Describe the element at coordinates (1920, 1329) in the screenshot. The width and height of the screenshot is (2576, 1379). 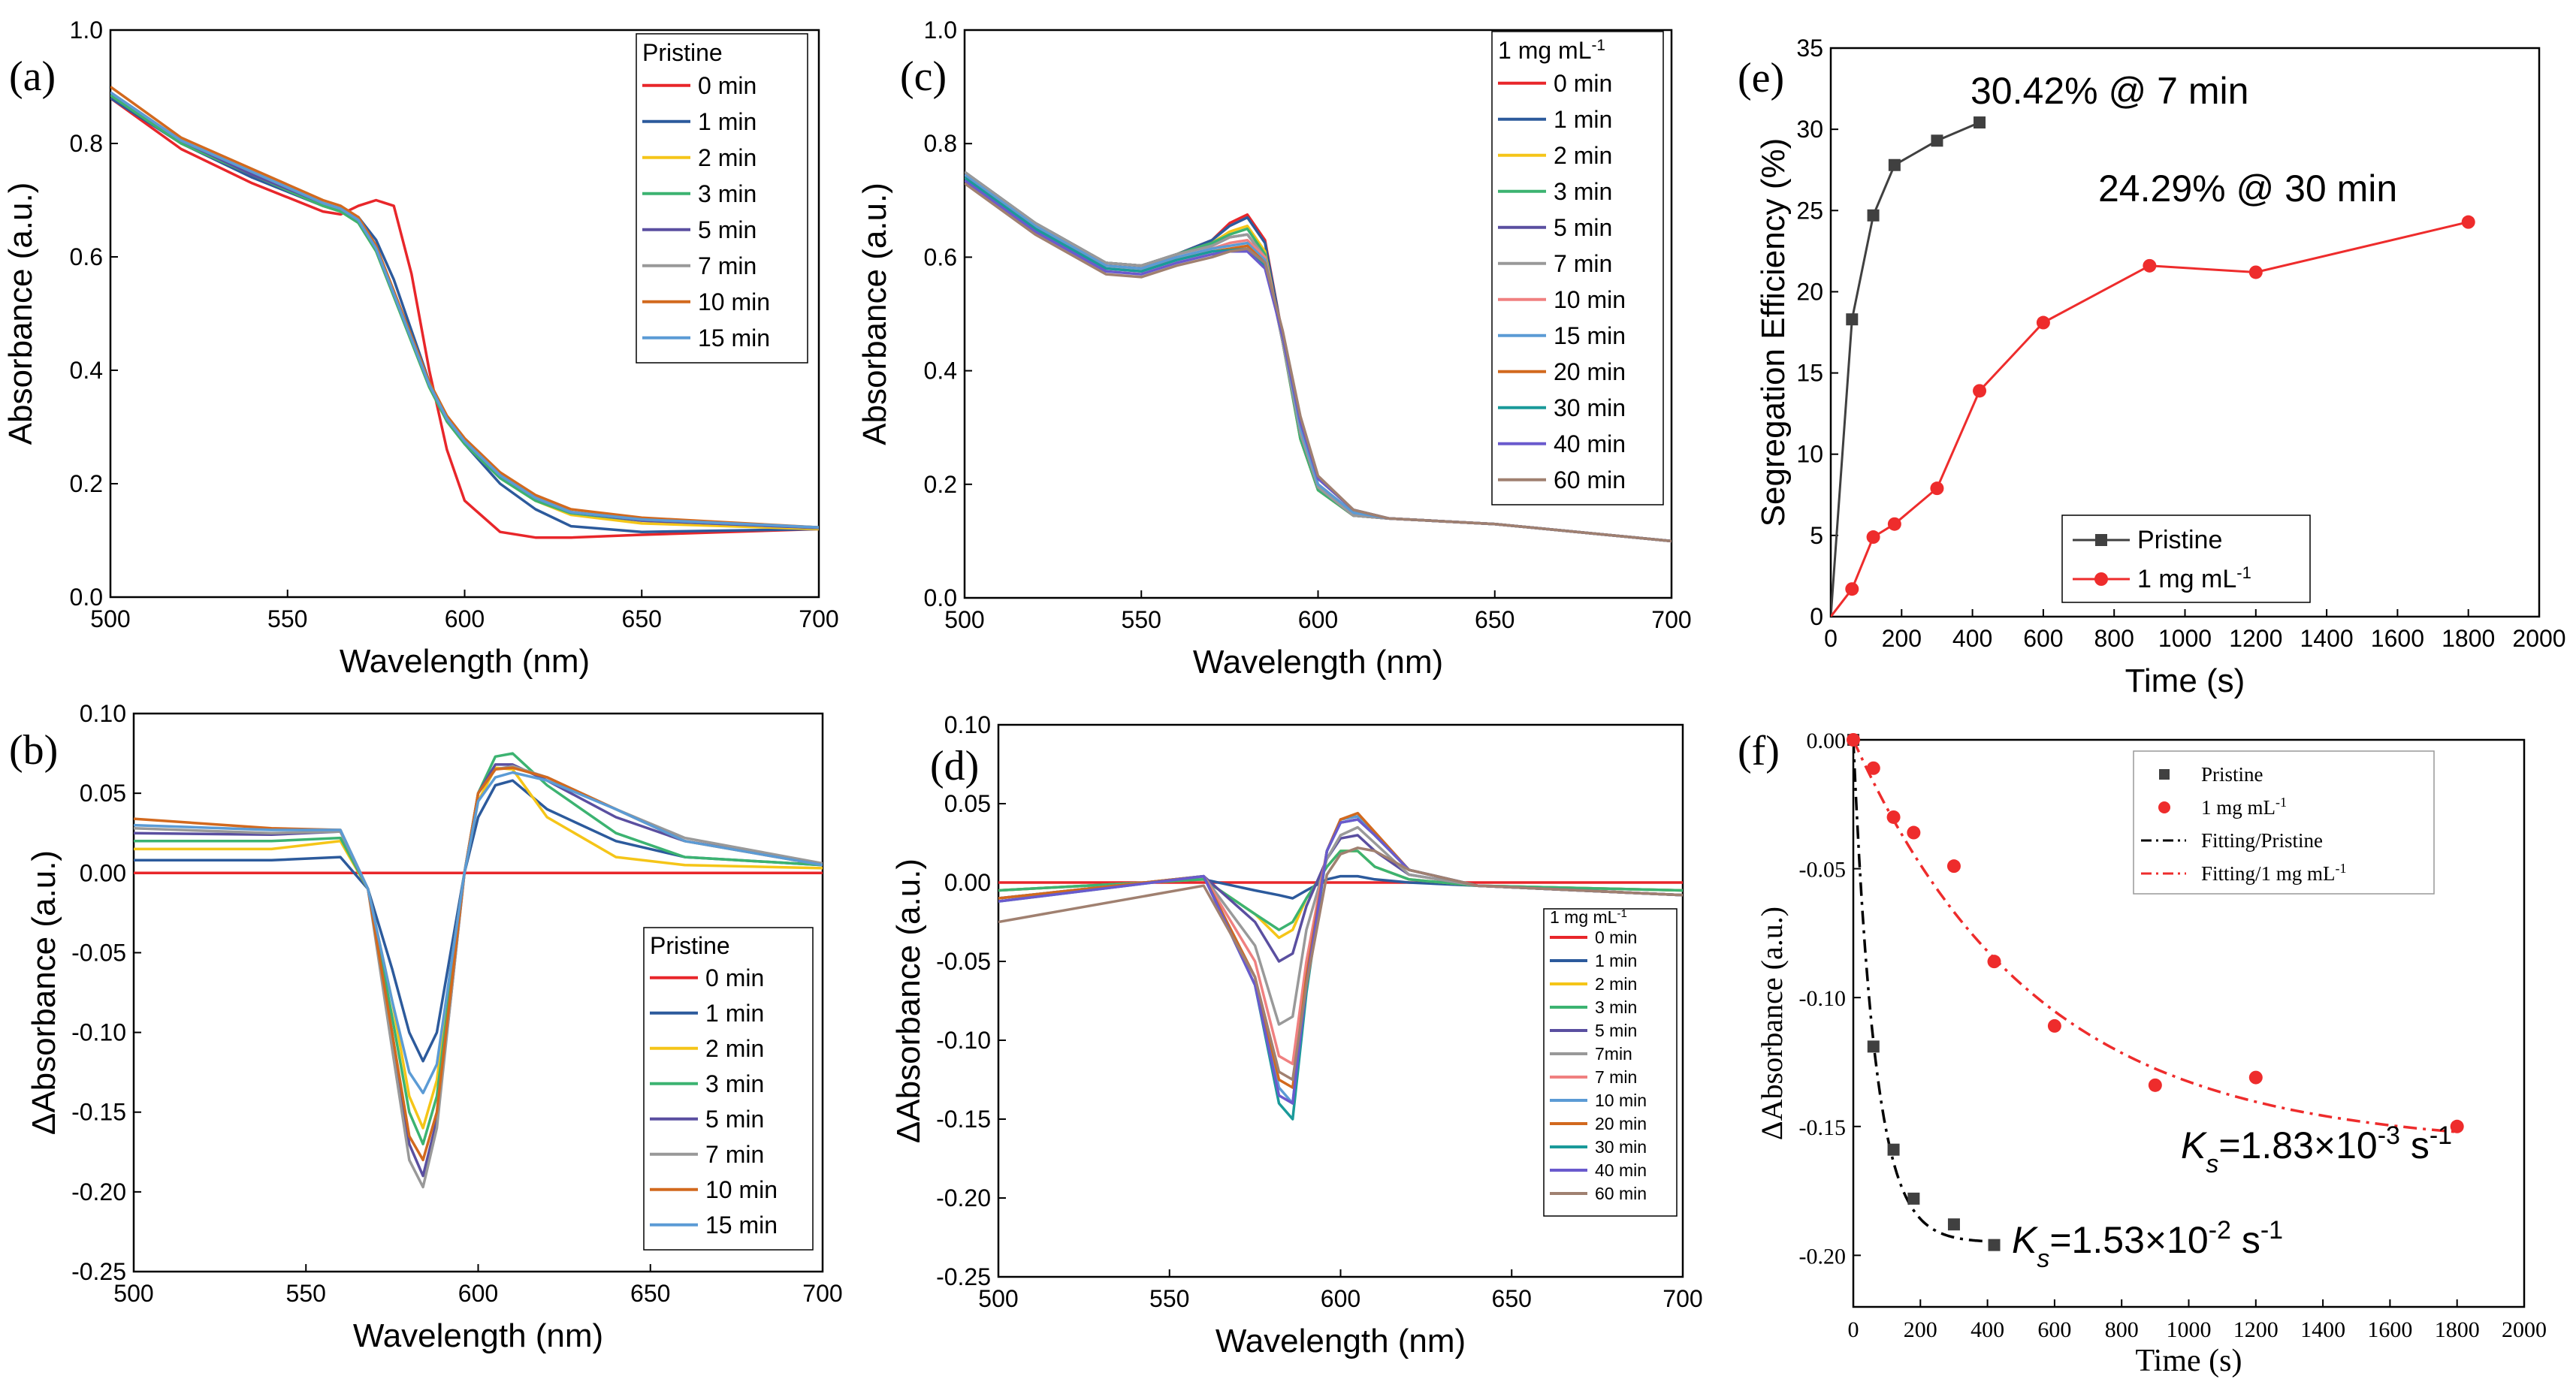
I see `x-tick-label: 200` at that location.